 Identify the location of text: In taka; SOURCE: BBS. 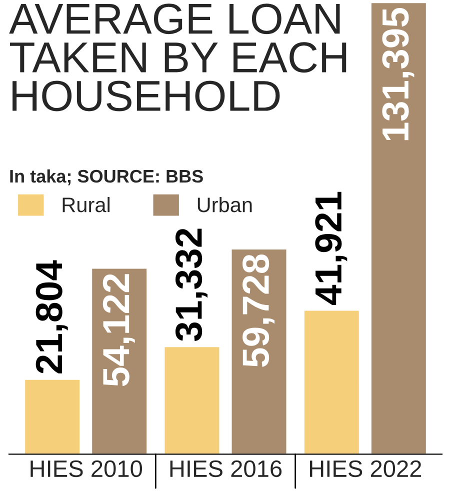
(106, 177).